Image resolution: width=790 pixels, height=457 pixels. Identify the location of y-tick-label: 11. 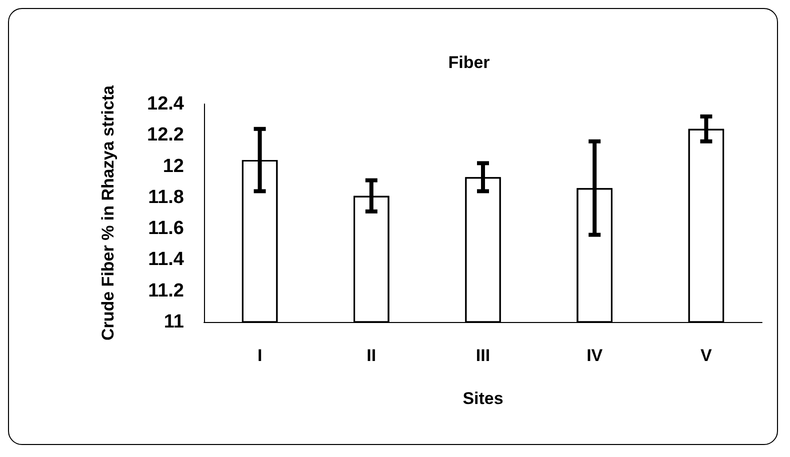
(174, 322).